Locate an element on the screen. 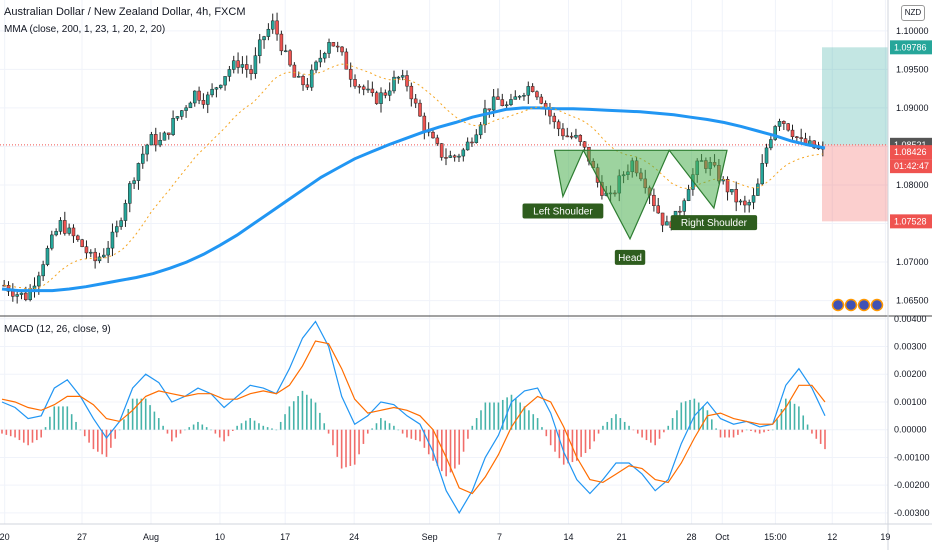  time-tick-label: 21 is located at coordinates (622, 537).